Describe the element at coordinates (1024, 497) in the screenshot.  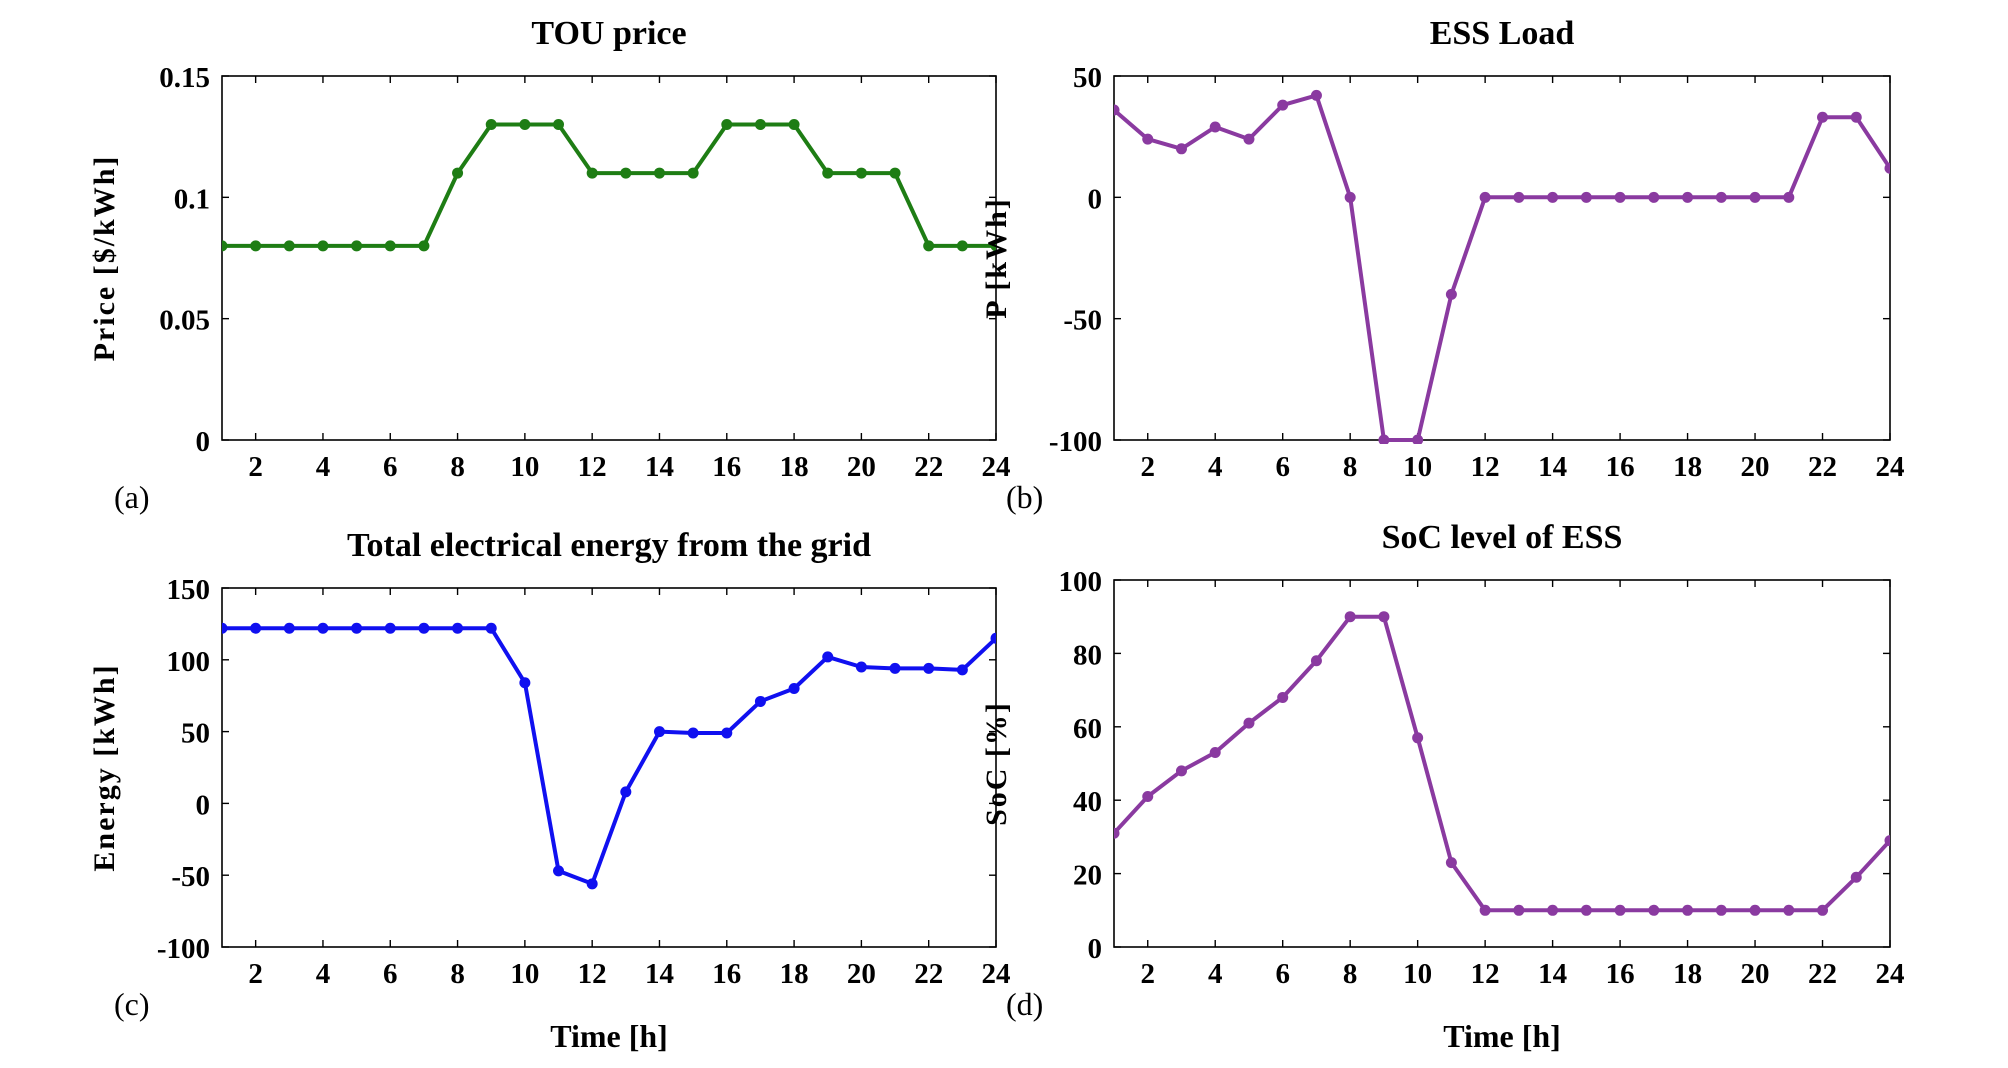
I see `chart-b-panel-label: (b)` at that location.